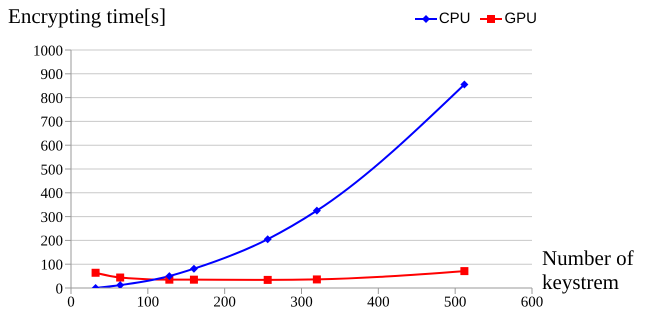 This screenshot has height=322, width=650. I want to click on y-tick-label: 1000, so click(48, 51).